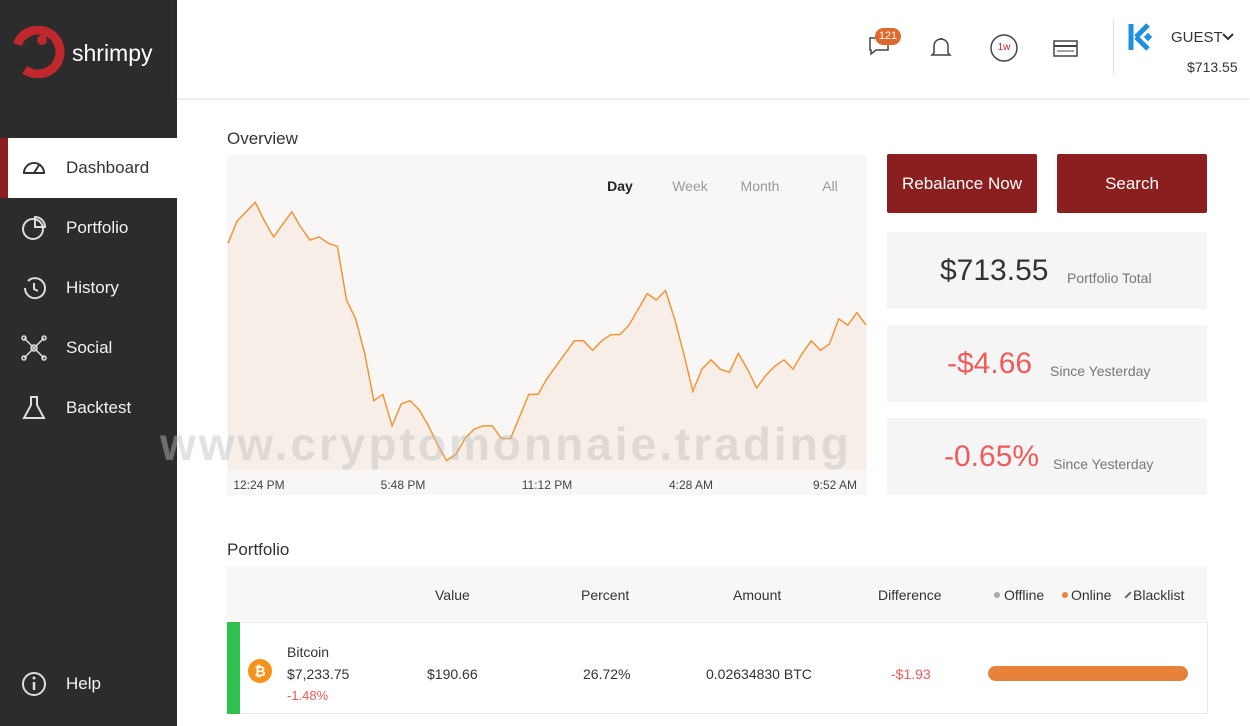 The width and height of the screenshot is (1250, 726). I want to click on period-label: 1w, so click(1004, 47).